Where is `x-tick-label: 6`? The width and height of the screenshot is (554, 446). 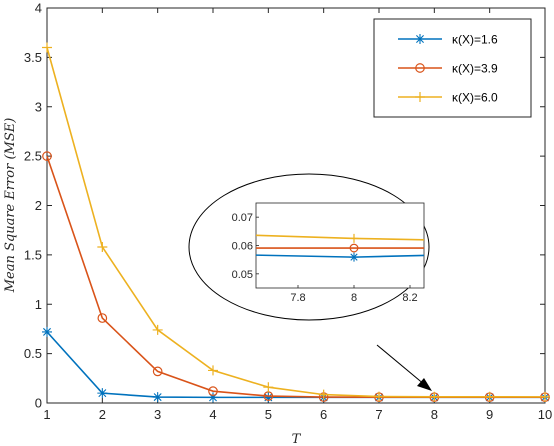 x-tick-label: 6 is located at coordinates (323, 414).